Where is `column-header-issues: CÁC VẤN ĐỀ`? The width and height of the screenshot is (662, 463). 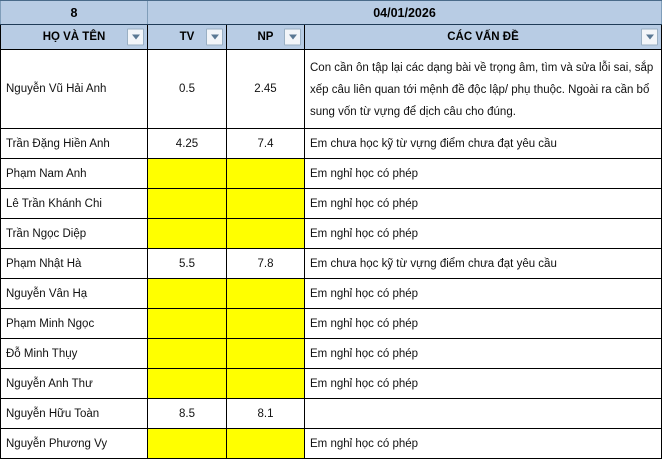
column-header-issues: CÁC VẤN ĐỀ is located at coordinates (483, 37).